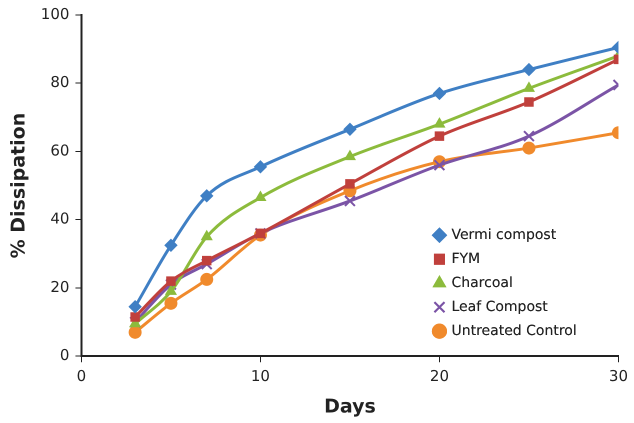  I want to click on legend-label: Leaf Compost, so click(499, 306).